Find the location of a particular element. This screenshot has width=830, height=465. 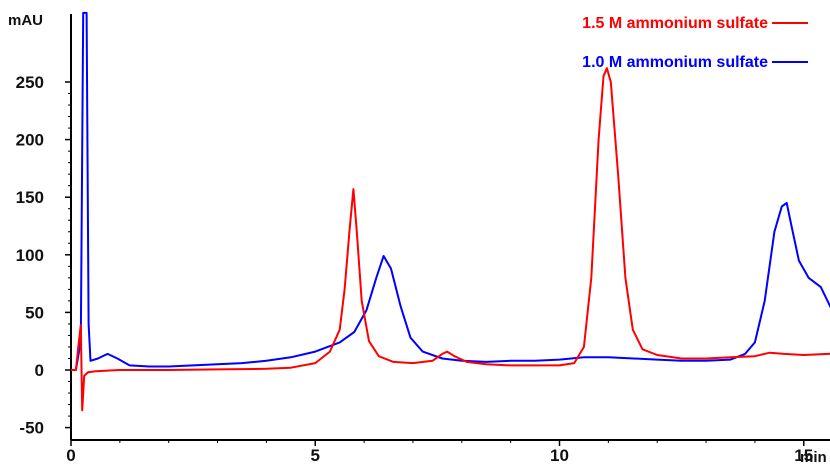

x-axis-label: min is located at coordinates (813, 457).